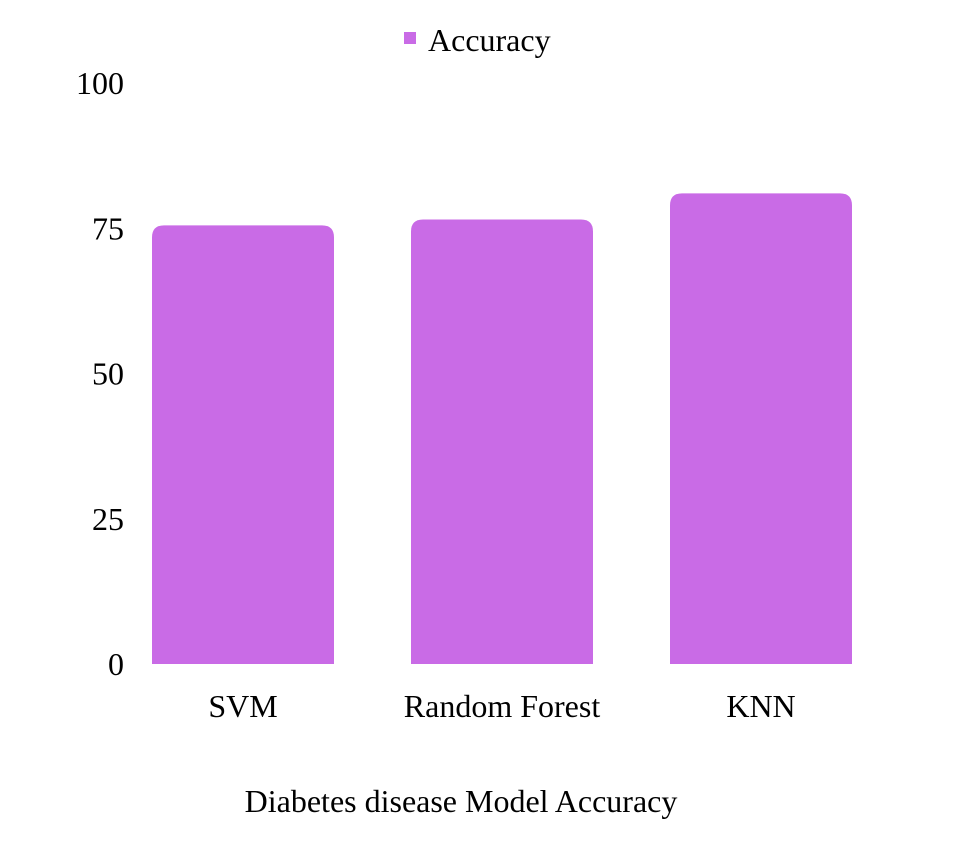 The width and height of the screenshot is (979, 868). I want to click on x-axis-title: Diabetes disease Model Accuracy, so click(461, 801).